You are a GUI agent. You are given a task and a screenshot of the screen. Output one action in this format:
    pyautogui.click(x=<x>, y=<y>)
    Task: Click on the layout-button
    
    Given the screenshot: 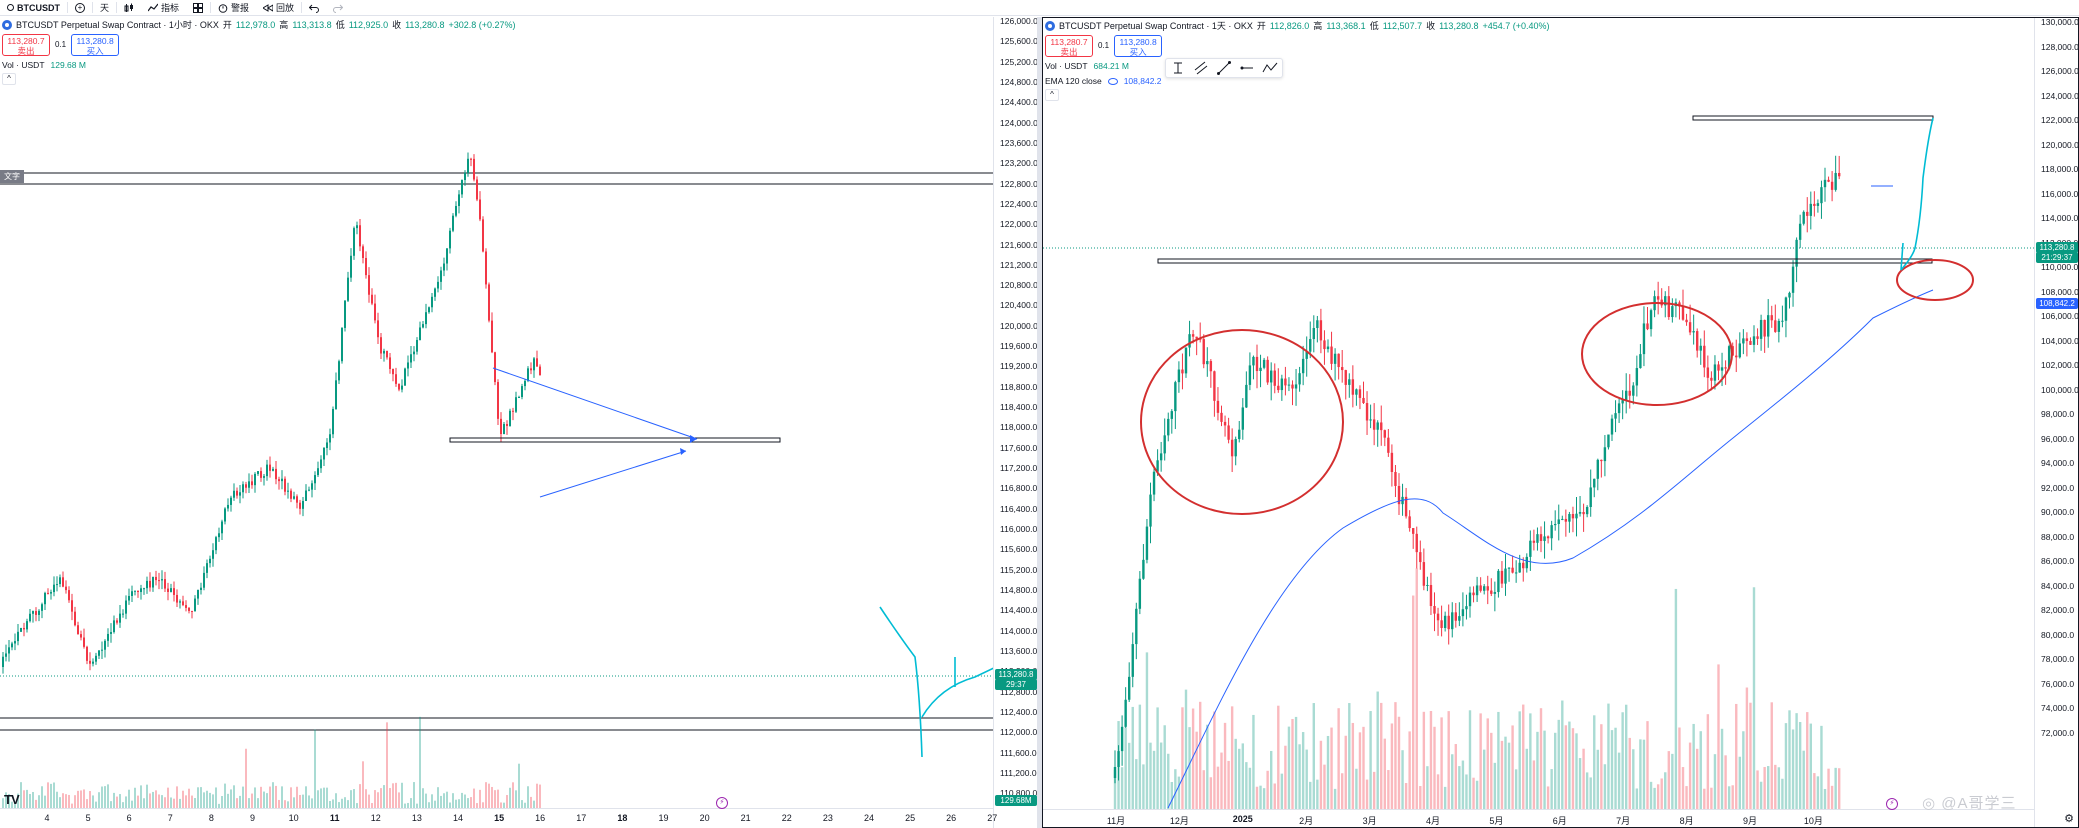 What is the action you would take?
    pyautogui.click(x=198, y=8)
    